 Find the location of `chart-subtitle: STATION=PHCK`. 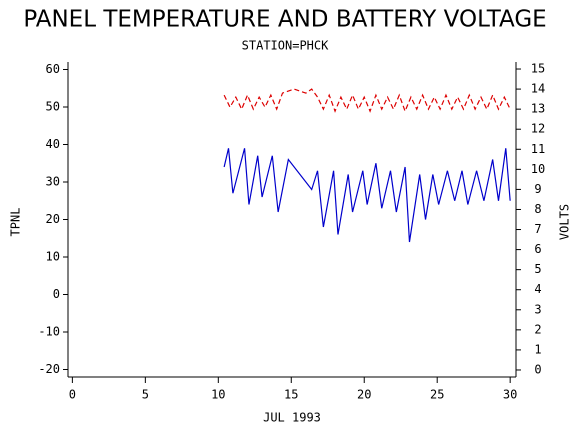

chart-subtitle: STATION=PHCK is located at coordinates (285, 46).